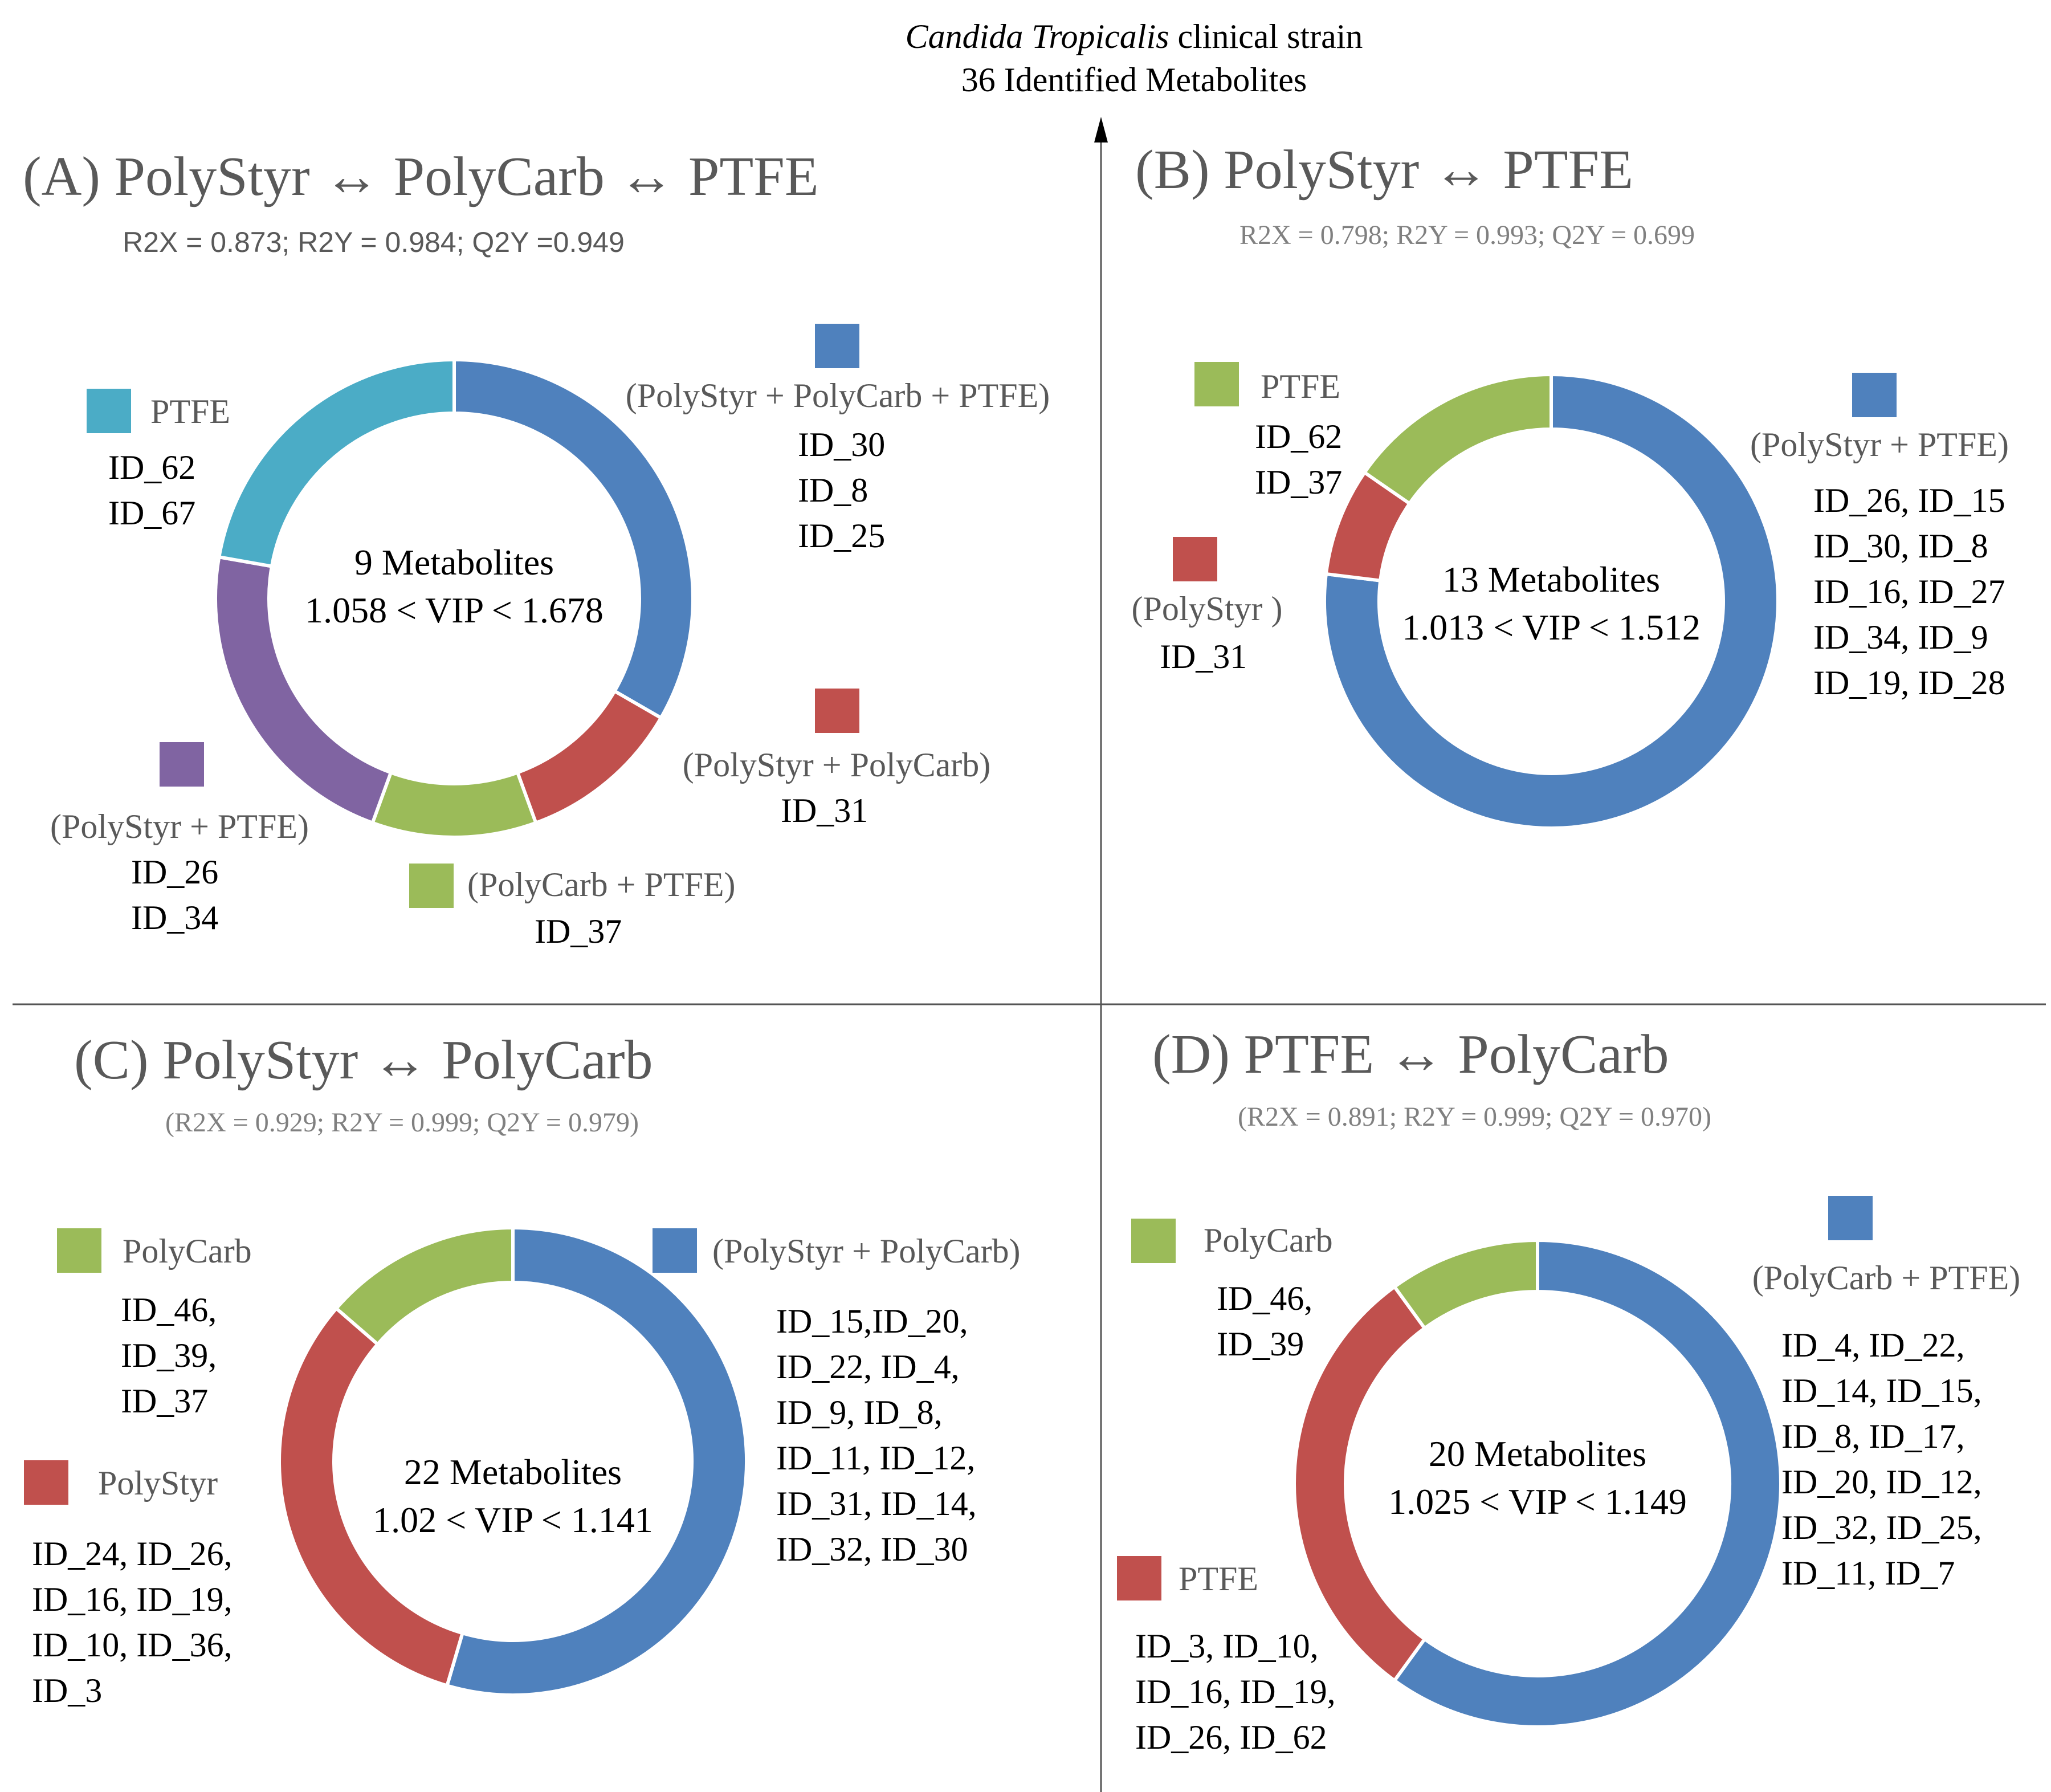 The height and width of the screenshot is (1792, 2051). I want to click on legend-item: ID_15,ID_20,, so click(872, 1321).